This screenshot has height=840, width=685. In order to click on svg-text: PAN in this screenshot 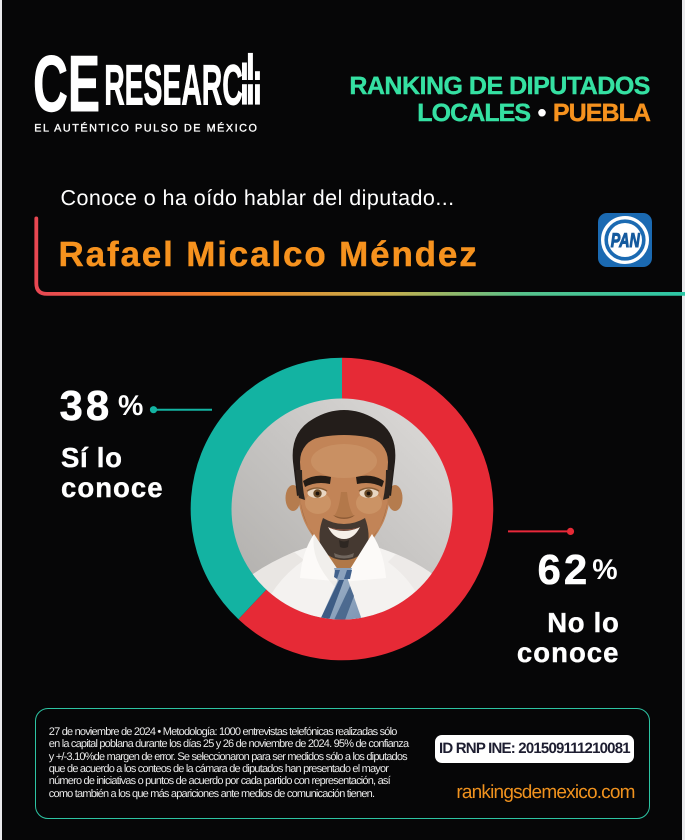, I will do `click(625, 241)`.